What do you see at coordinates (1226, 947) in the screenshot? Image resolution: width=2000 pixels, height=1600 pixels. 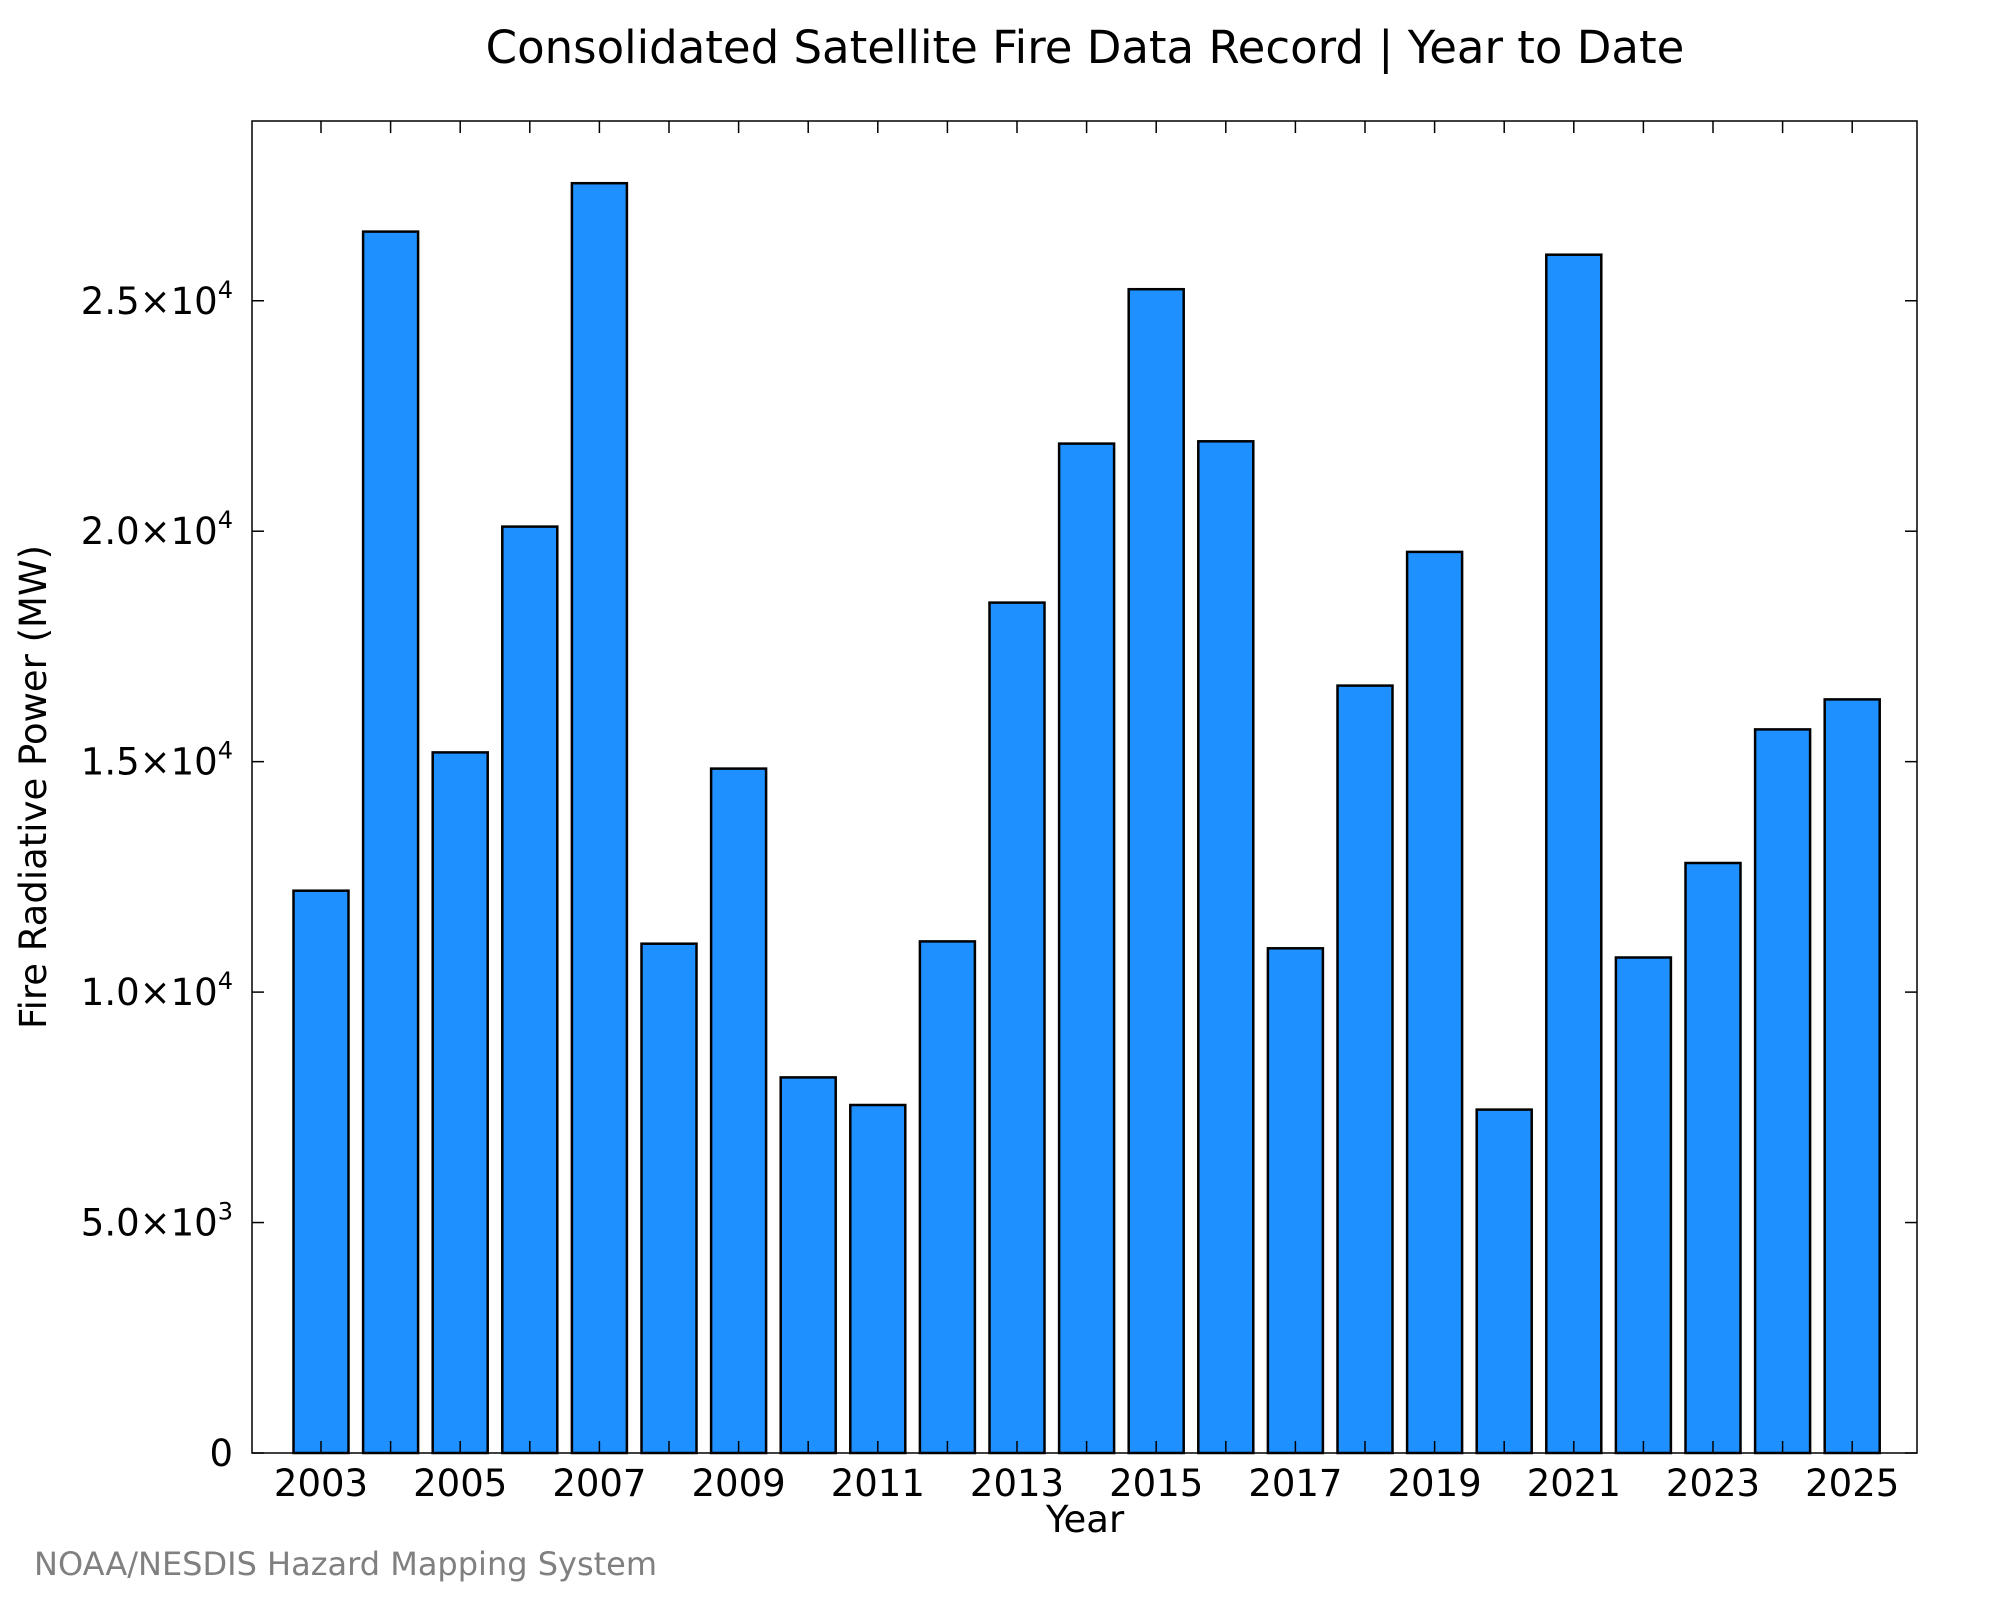 I see `bar-2016` at bounding box center [1226, 947].